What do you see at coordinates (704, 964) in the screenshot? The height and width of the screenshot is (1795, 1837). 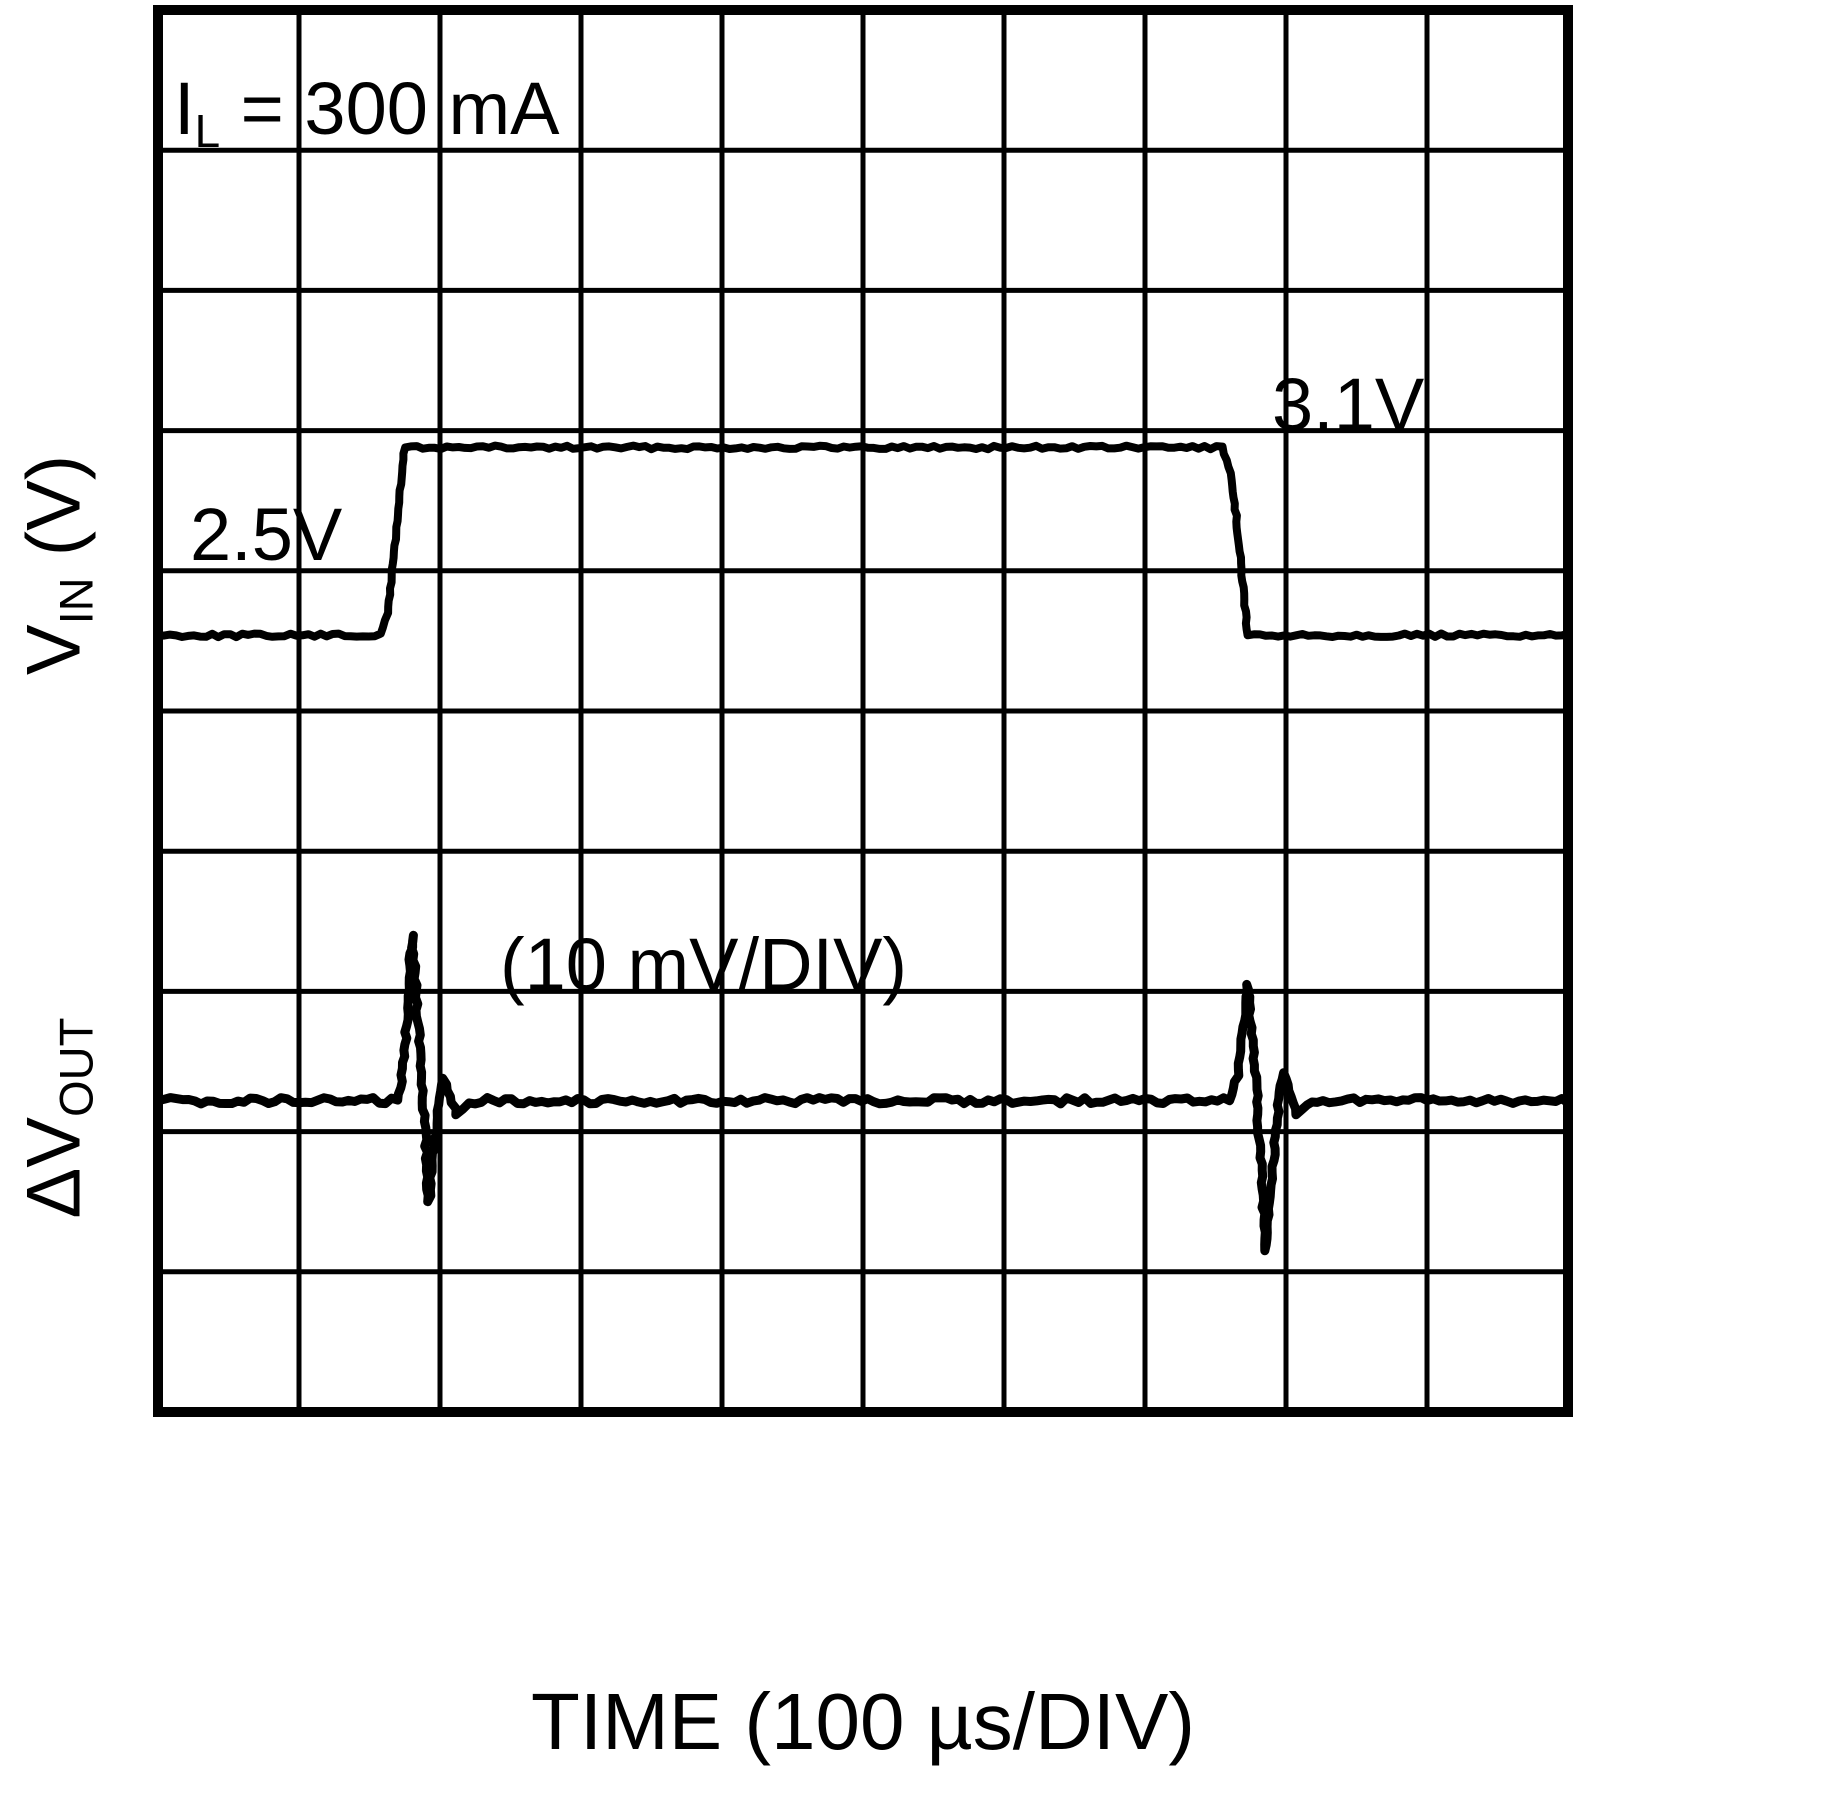 I see `vout-scale-annotation: (10 mV/DIV)` at bounding box center [704, 964].